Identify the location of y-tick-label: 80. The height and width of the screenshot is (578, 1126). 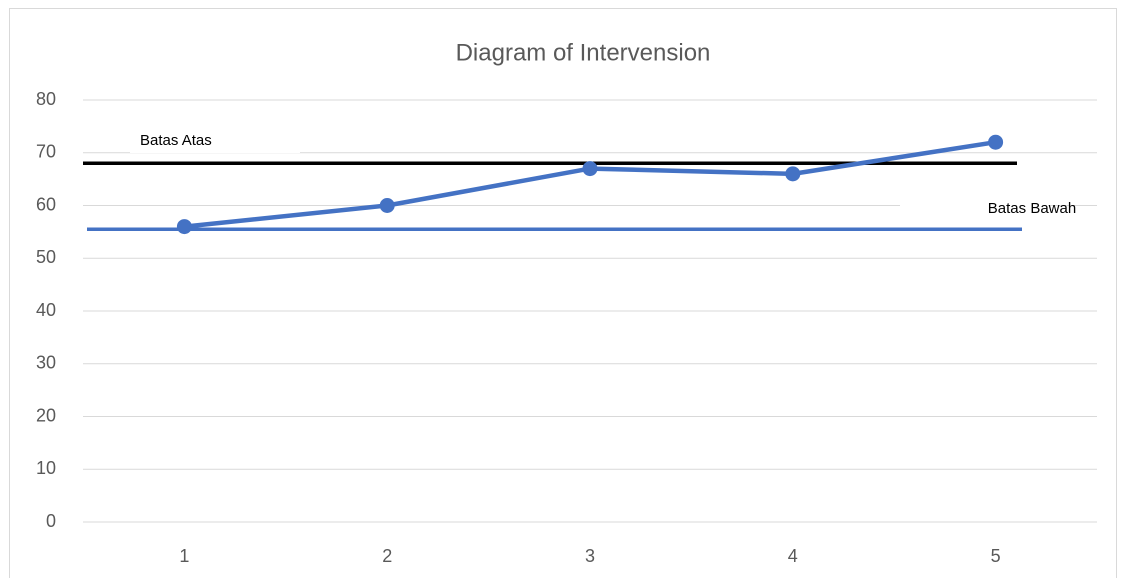
(46, 99).